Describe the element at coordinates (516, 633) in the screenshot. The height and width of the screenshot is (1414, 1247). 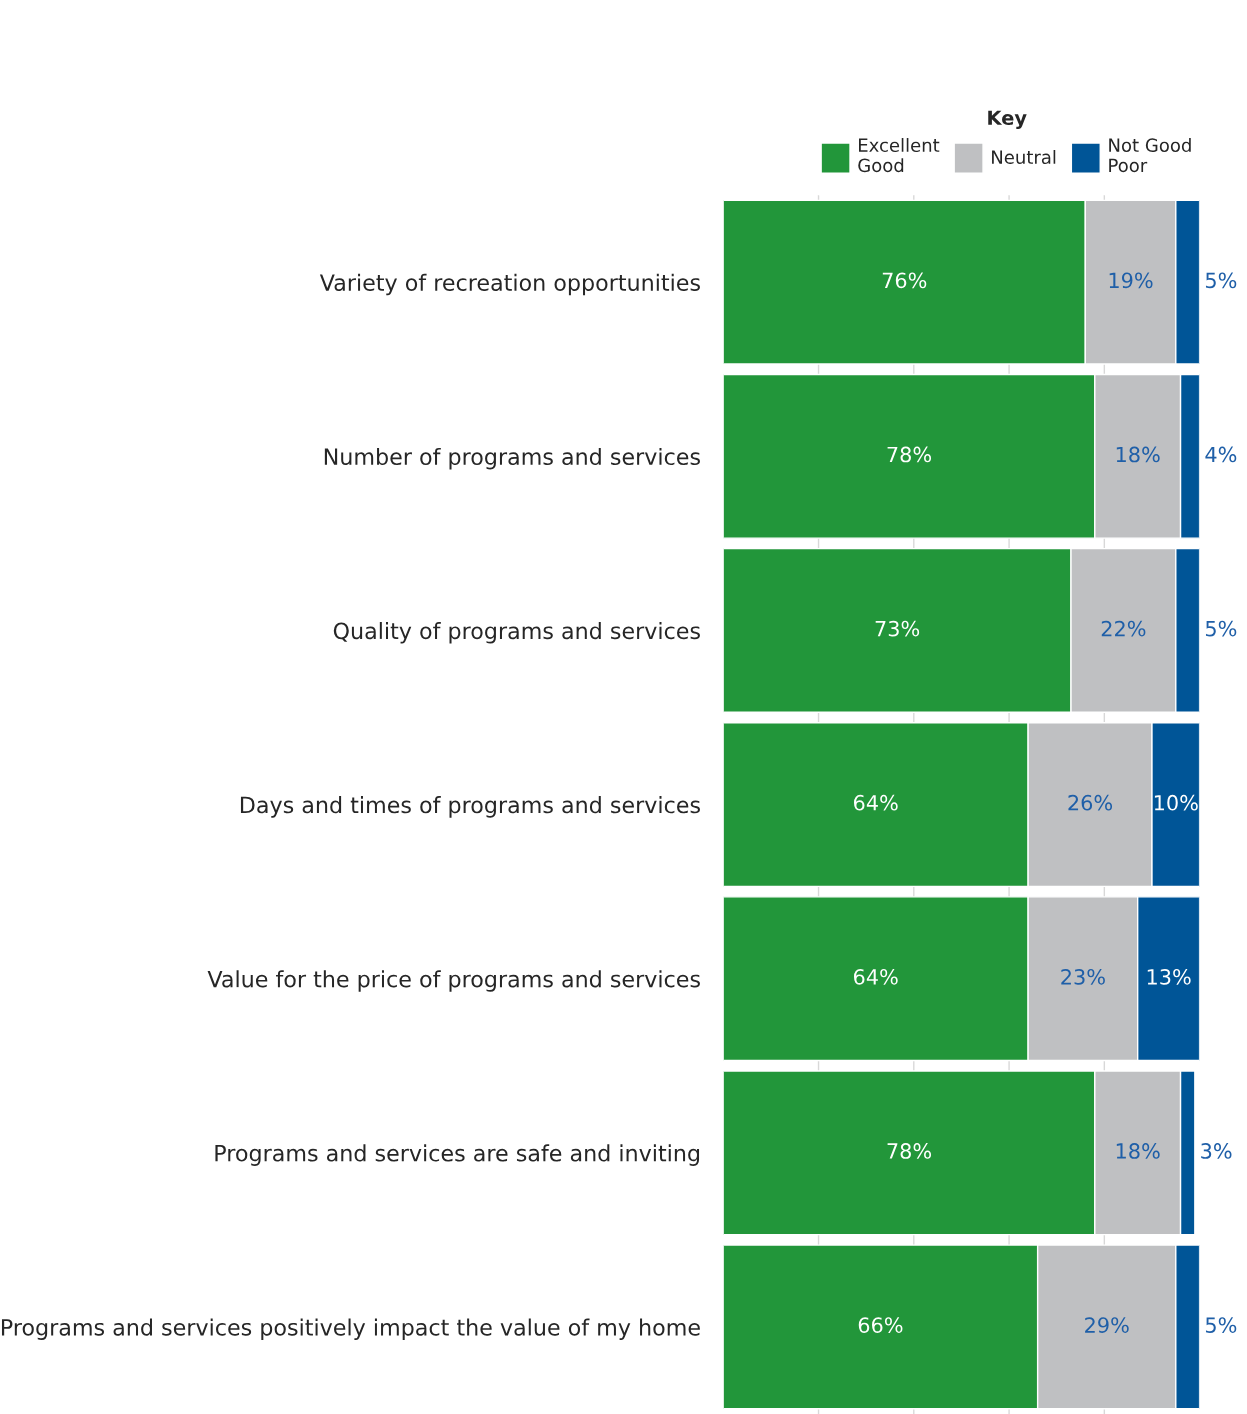
I see `y-tick-label: Quality of programs and services` at that location.